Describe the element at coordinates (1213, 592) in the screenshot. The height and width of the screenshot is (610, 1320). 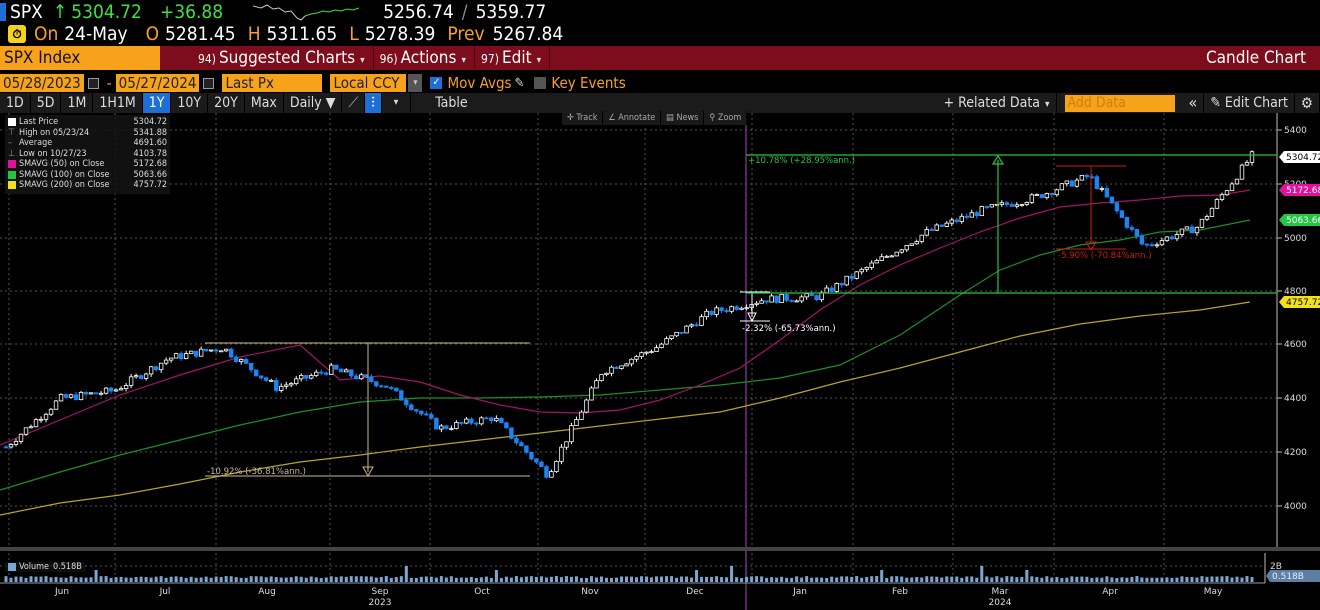
I see `svg-text: May` at that location.